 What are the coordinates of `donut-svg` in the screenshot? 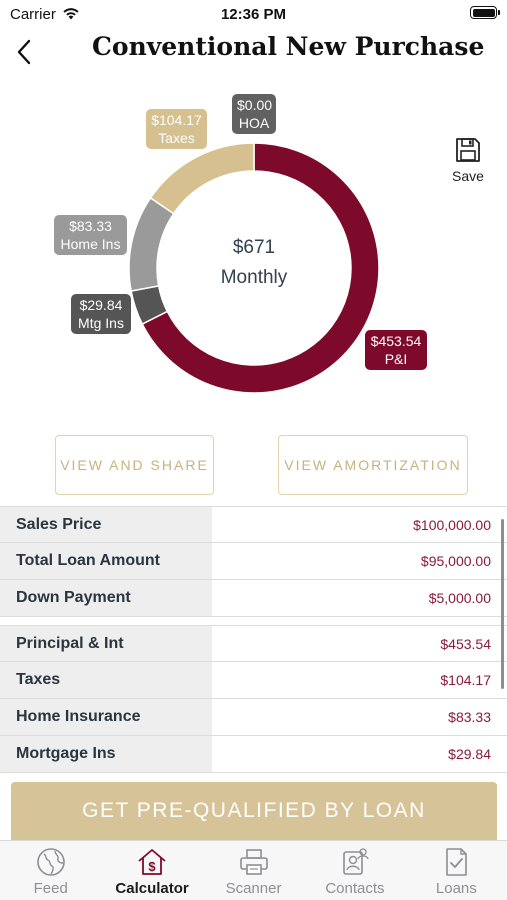 It's located at (254, 268).